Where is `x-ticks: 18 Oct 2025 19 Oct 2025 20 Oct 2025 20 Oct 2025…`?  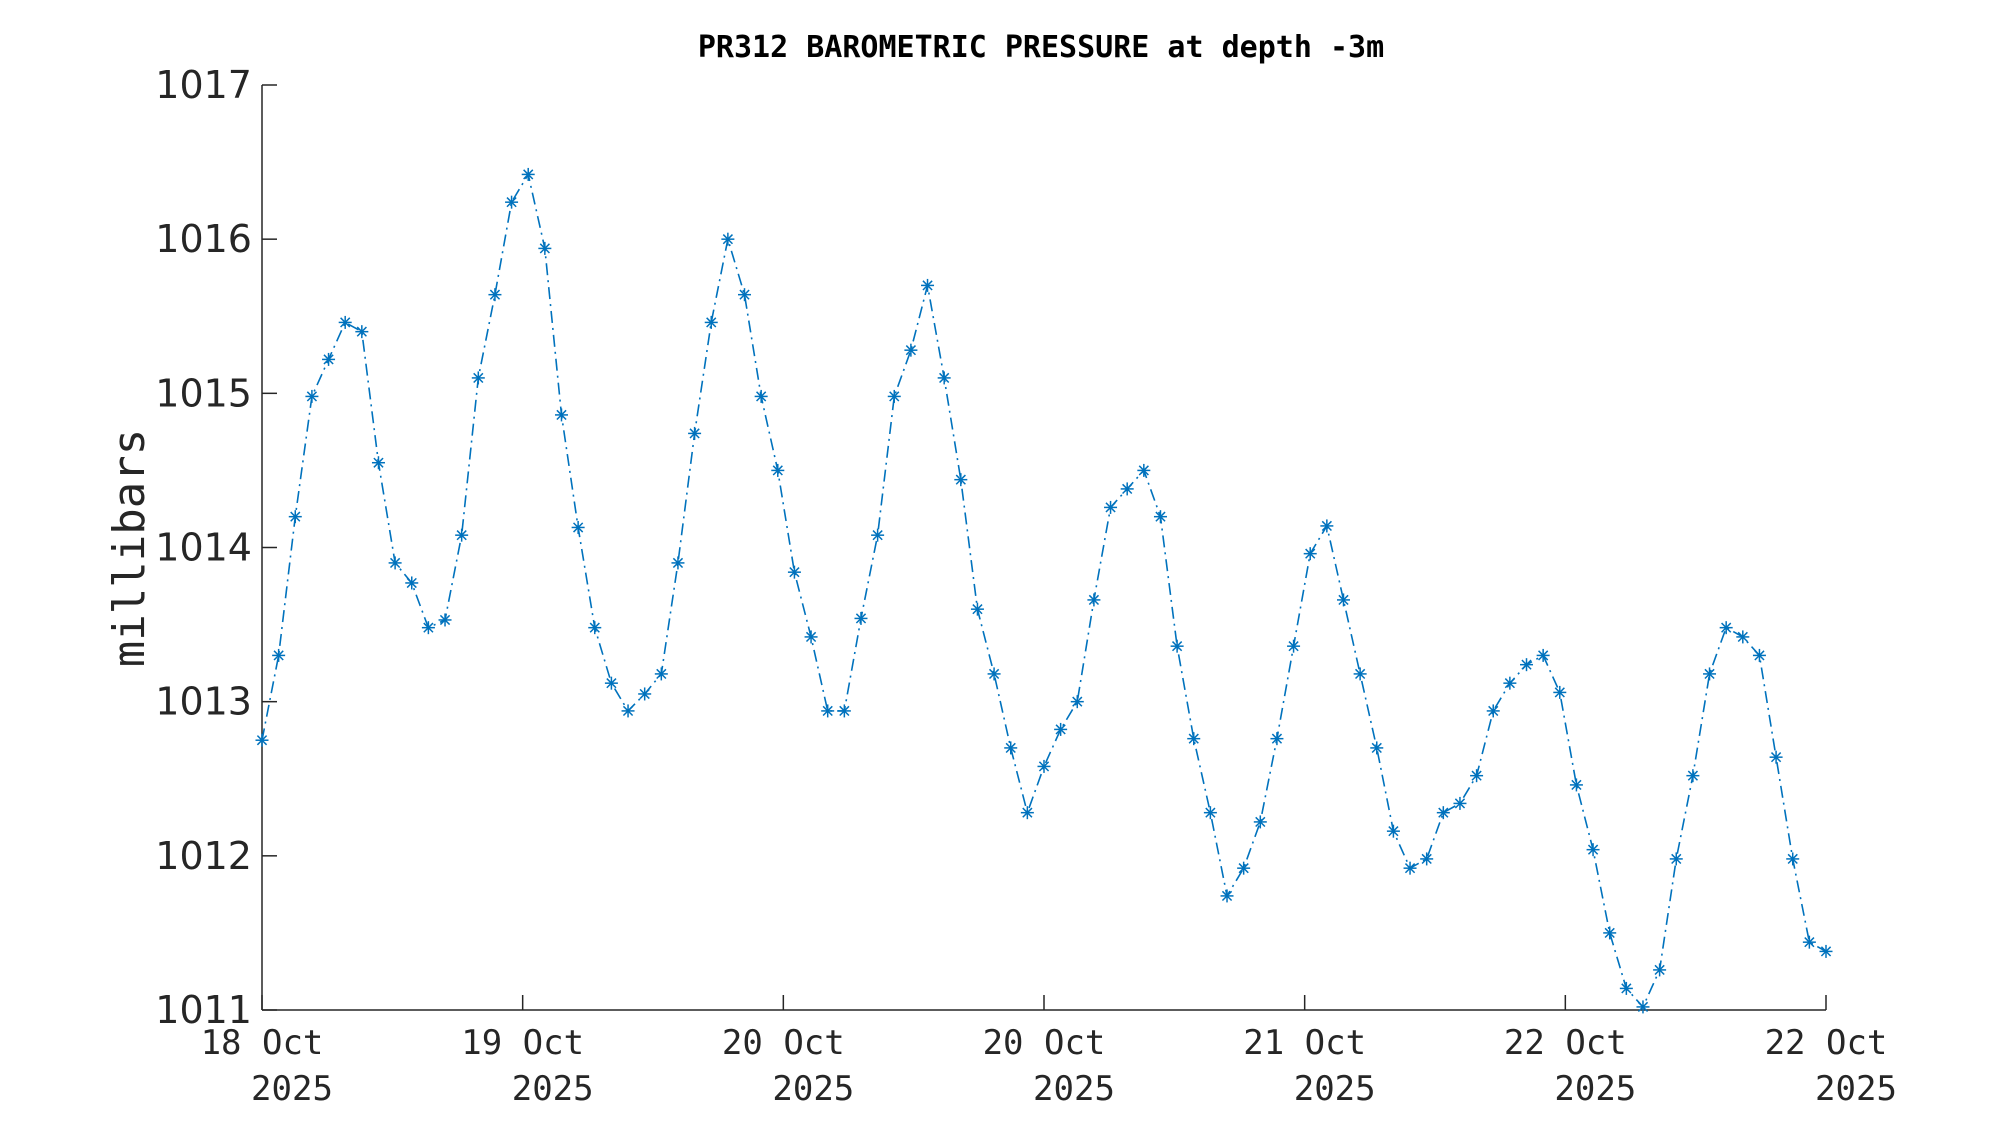 x-ticks: 18 Oct 2025 19 Oct 2025 20 Oct 2025 20 Oct 2025… is located at coordinates (1049, 1052).